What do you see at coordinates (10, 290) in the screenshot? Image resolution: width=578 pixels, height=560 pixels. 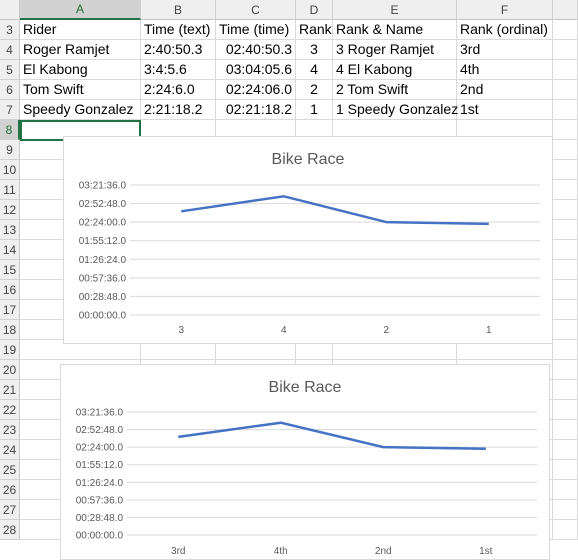 I see `row-header-16: 16` at bounding box center [10, 290].